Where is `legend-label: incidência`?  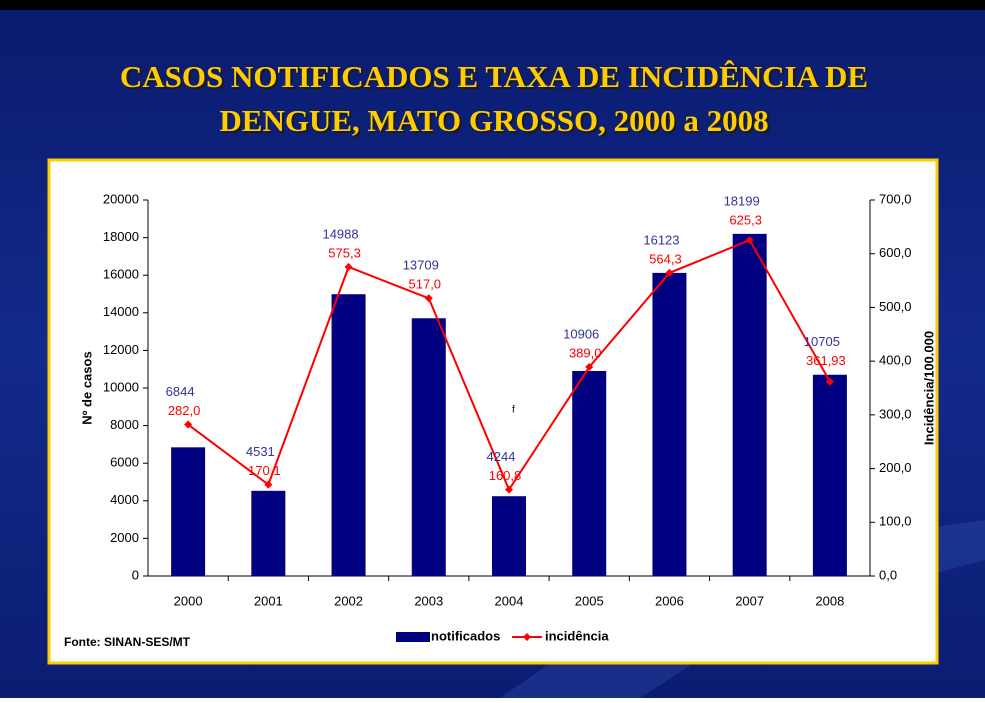 legend-label: incidência is located at coordinates (577, 635).